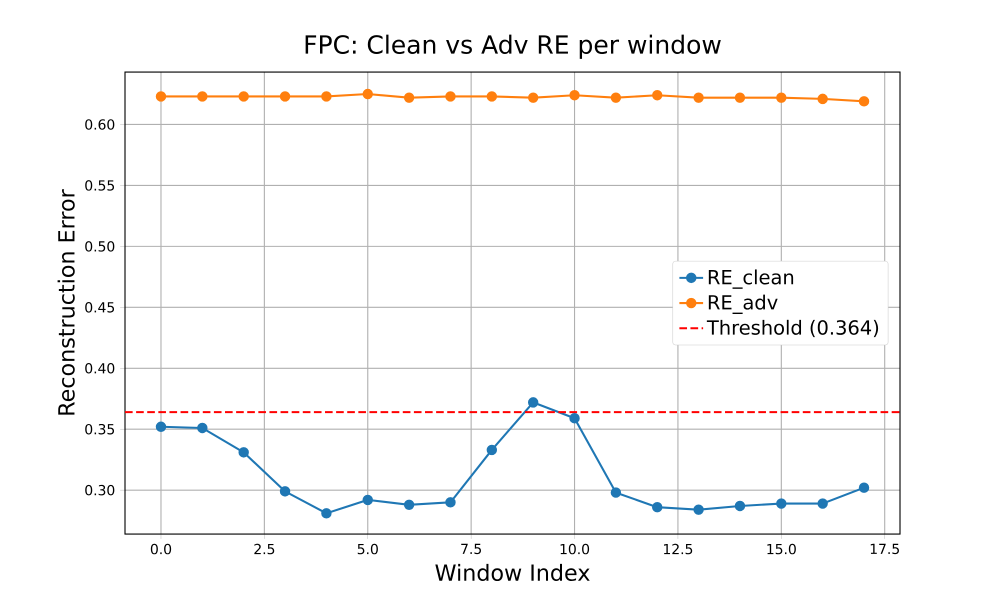 This screenshot has height=600, width=1000. I want to click on chart-title: FPC: Clean vs Adv RE per window, so click(513, 46).